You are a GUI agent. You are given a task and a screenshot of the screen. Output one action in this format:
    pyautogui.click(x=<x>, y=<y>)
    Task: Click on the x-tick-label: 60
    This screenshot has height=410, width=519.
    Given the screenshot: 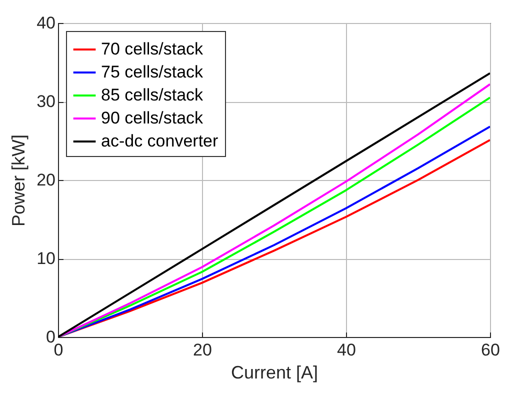 What is the action you would take?
    pyautogui.click(x=490, y=350)
    